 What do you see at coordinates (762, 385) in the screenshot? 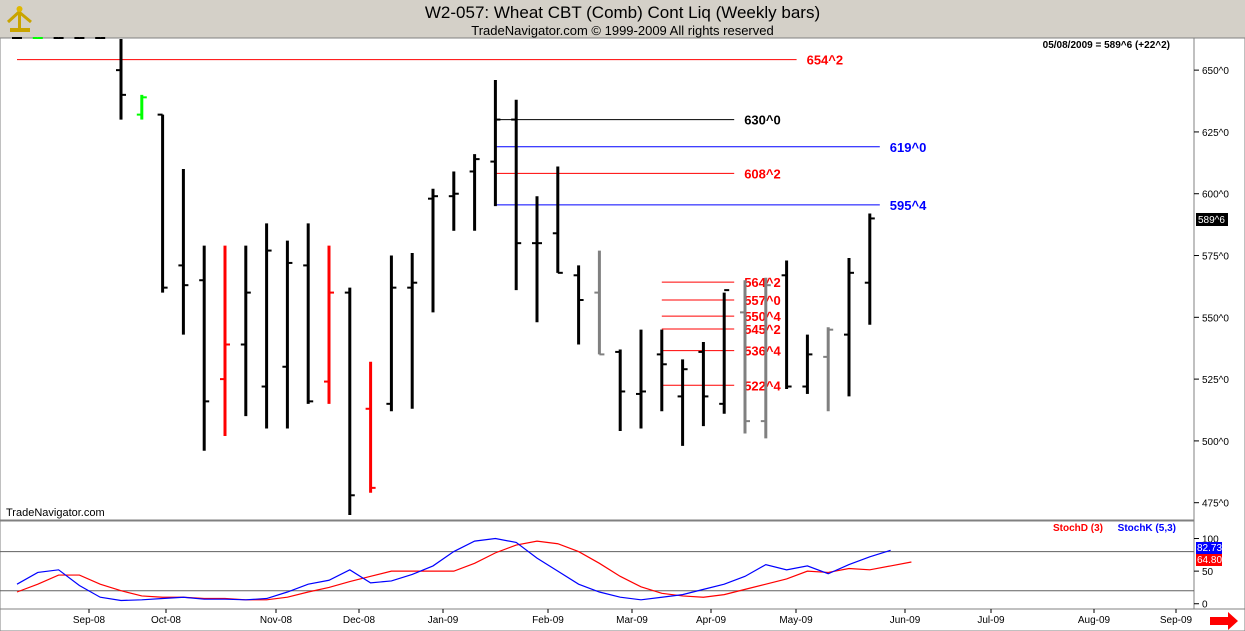
I see `level-label: 522^4` at bounding box center [762, 385].